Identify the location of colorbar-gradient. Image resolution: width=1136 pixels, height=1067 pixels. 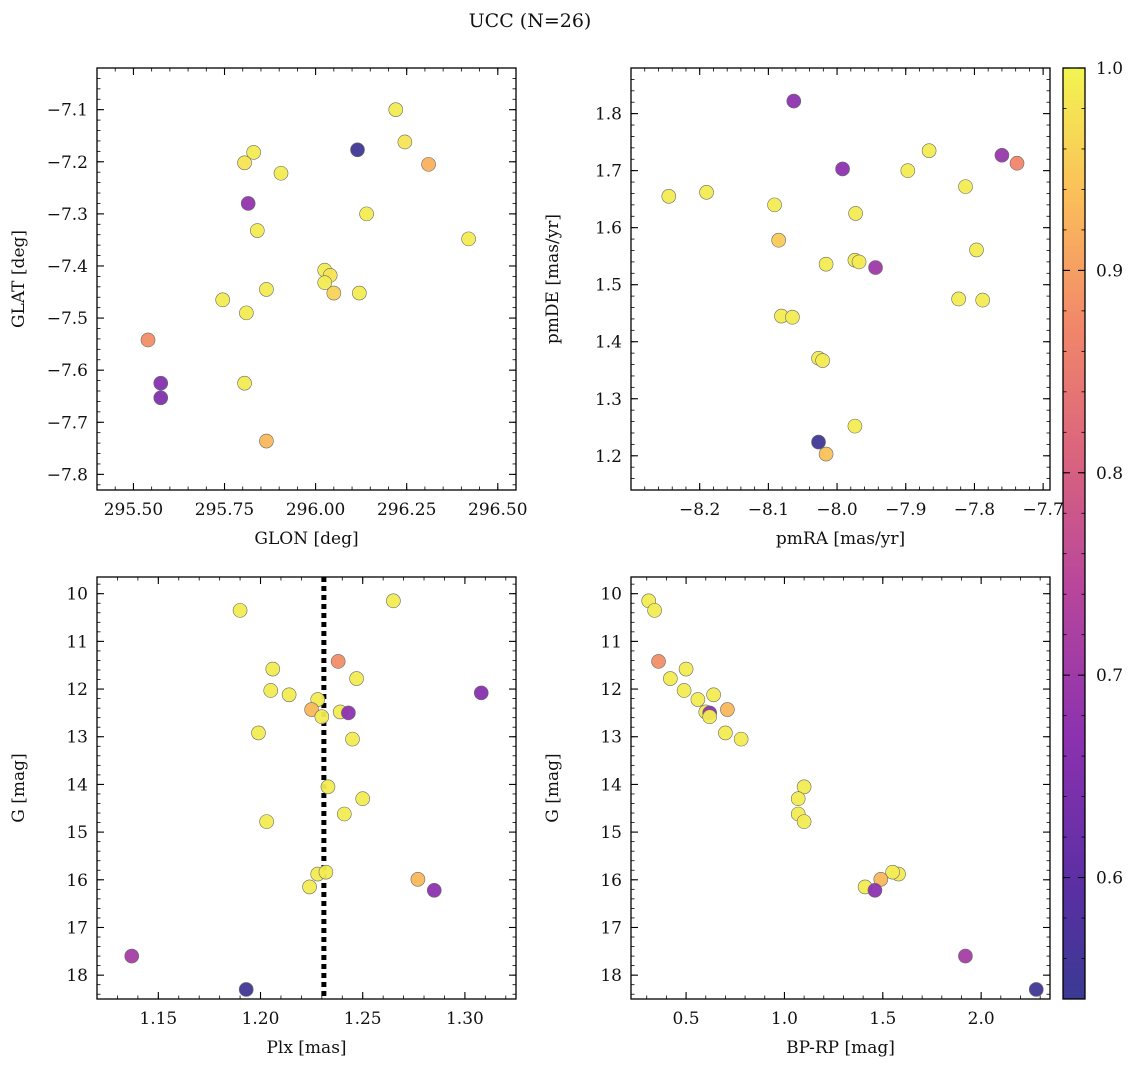
(1074, 533).